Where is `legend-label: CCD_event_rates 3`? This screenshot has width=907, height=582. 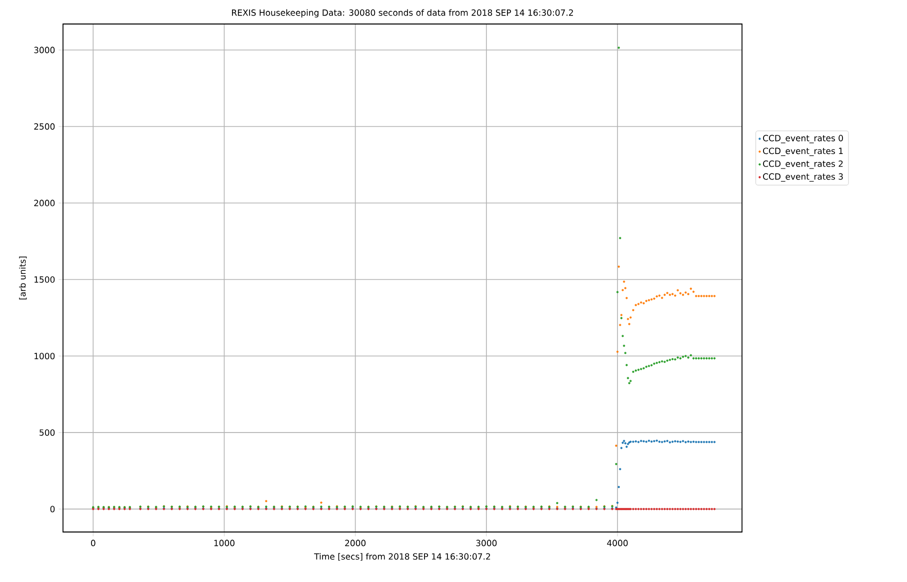 legend-label: CCD_event_rates 3 is located at coordinates (803, 177).